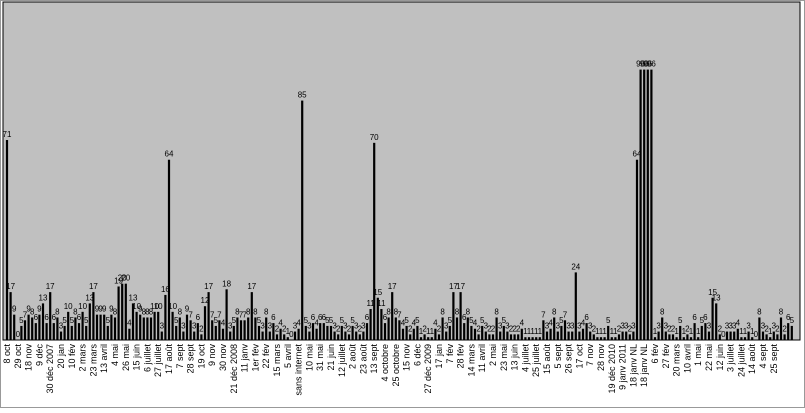 This screenshot has height=413, width=805. What do you see at coordinates (223, 358) in the screenshot?
I see `x-tick-label: 30 nov` at bounding box center [223, 358].